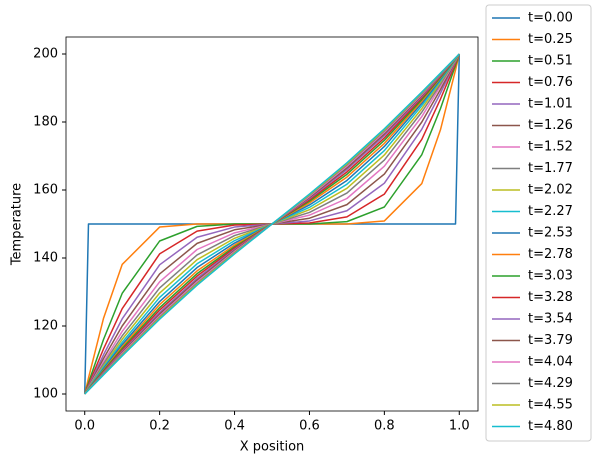 The width and height of the screenshot is (593, 465). What do you see at coordinates (550, 233) in the screenshot?
I see `legend-label: t=2.53` at bounding box center [550, 233].